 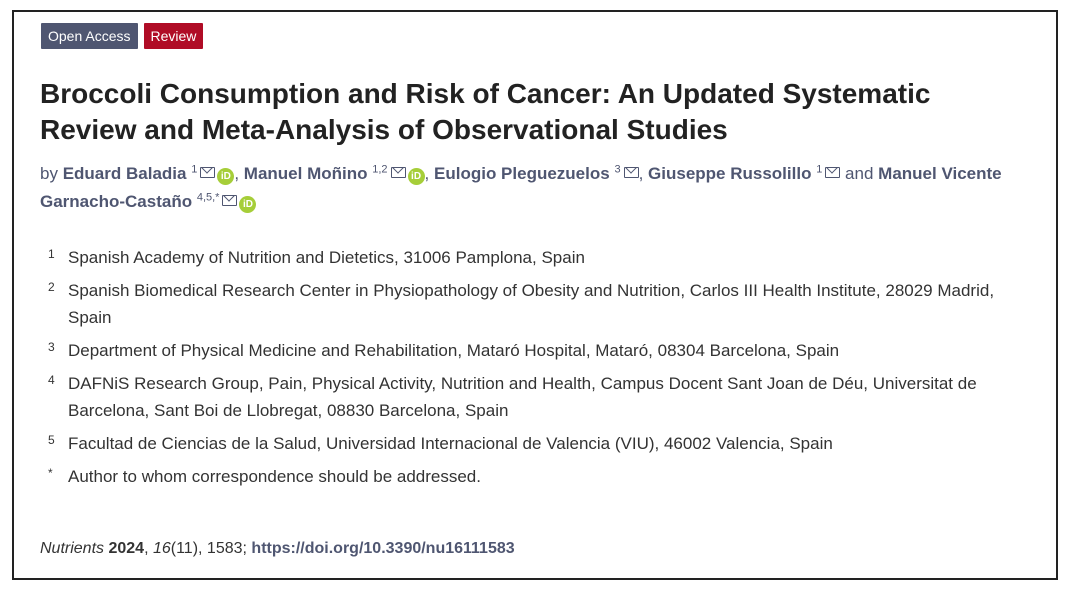 I want to click on affiliation-number: 5, so click(x=51, y=440).